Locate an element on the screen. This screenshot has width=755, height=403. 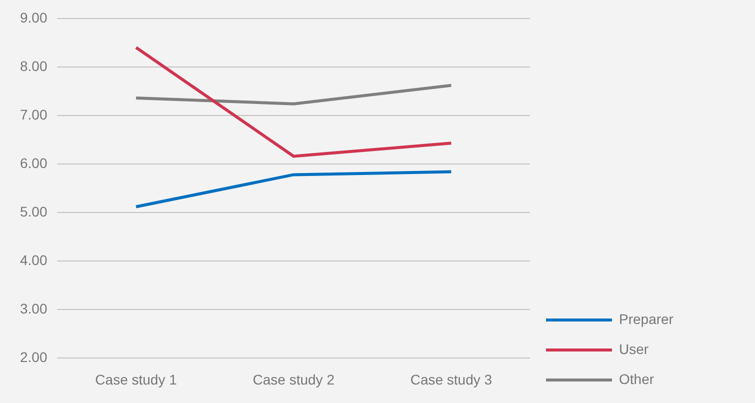
y-tick-label: 5.00 is located at coordinates (34, 211).